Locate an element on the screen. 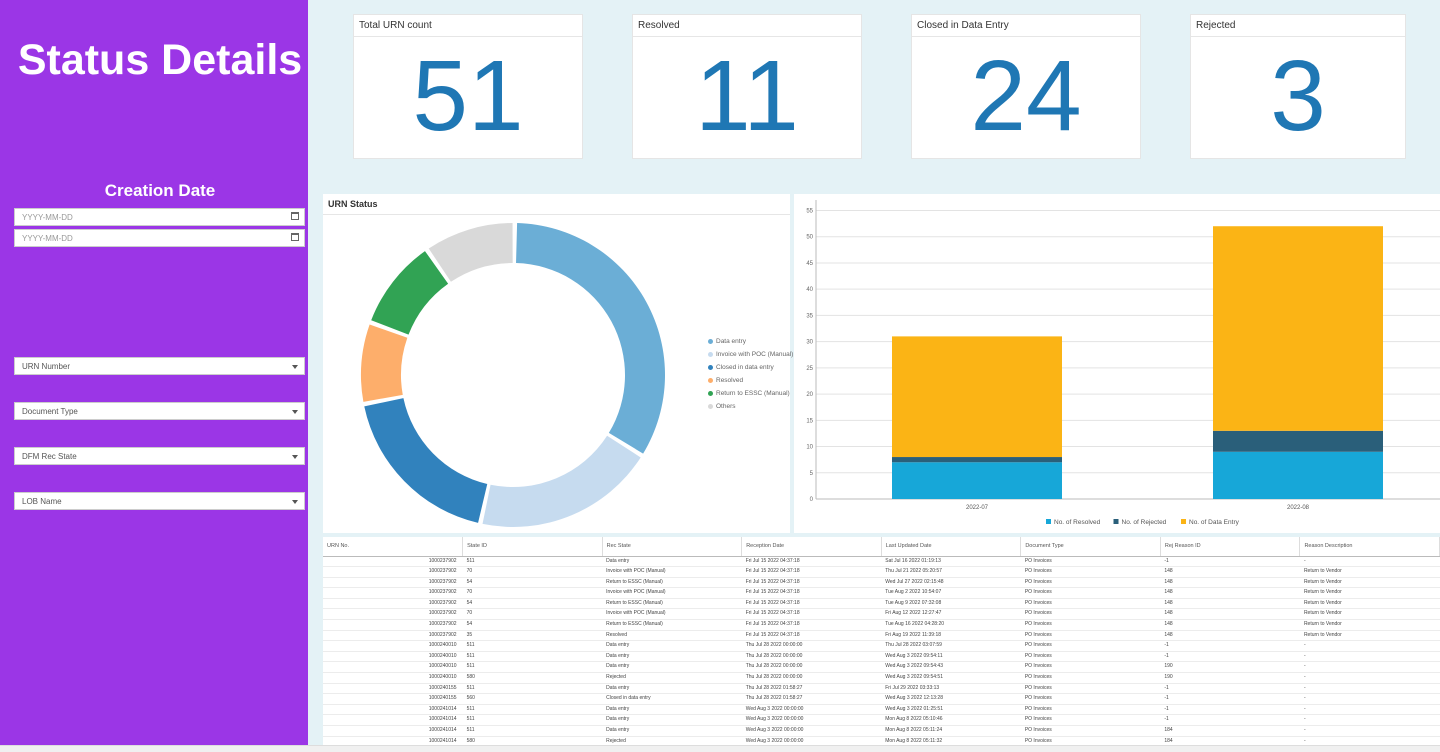  column-header: Reason Description is located at coordinates (1369, 547).